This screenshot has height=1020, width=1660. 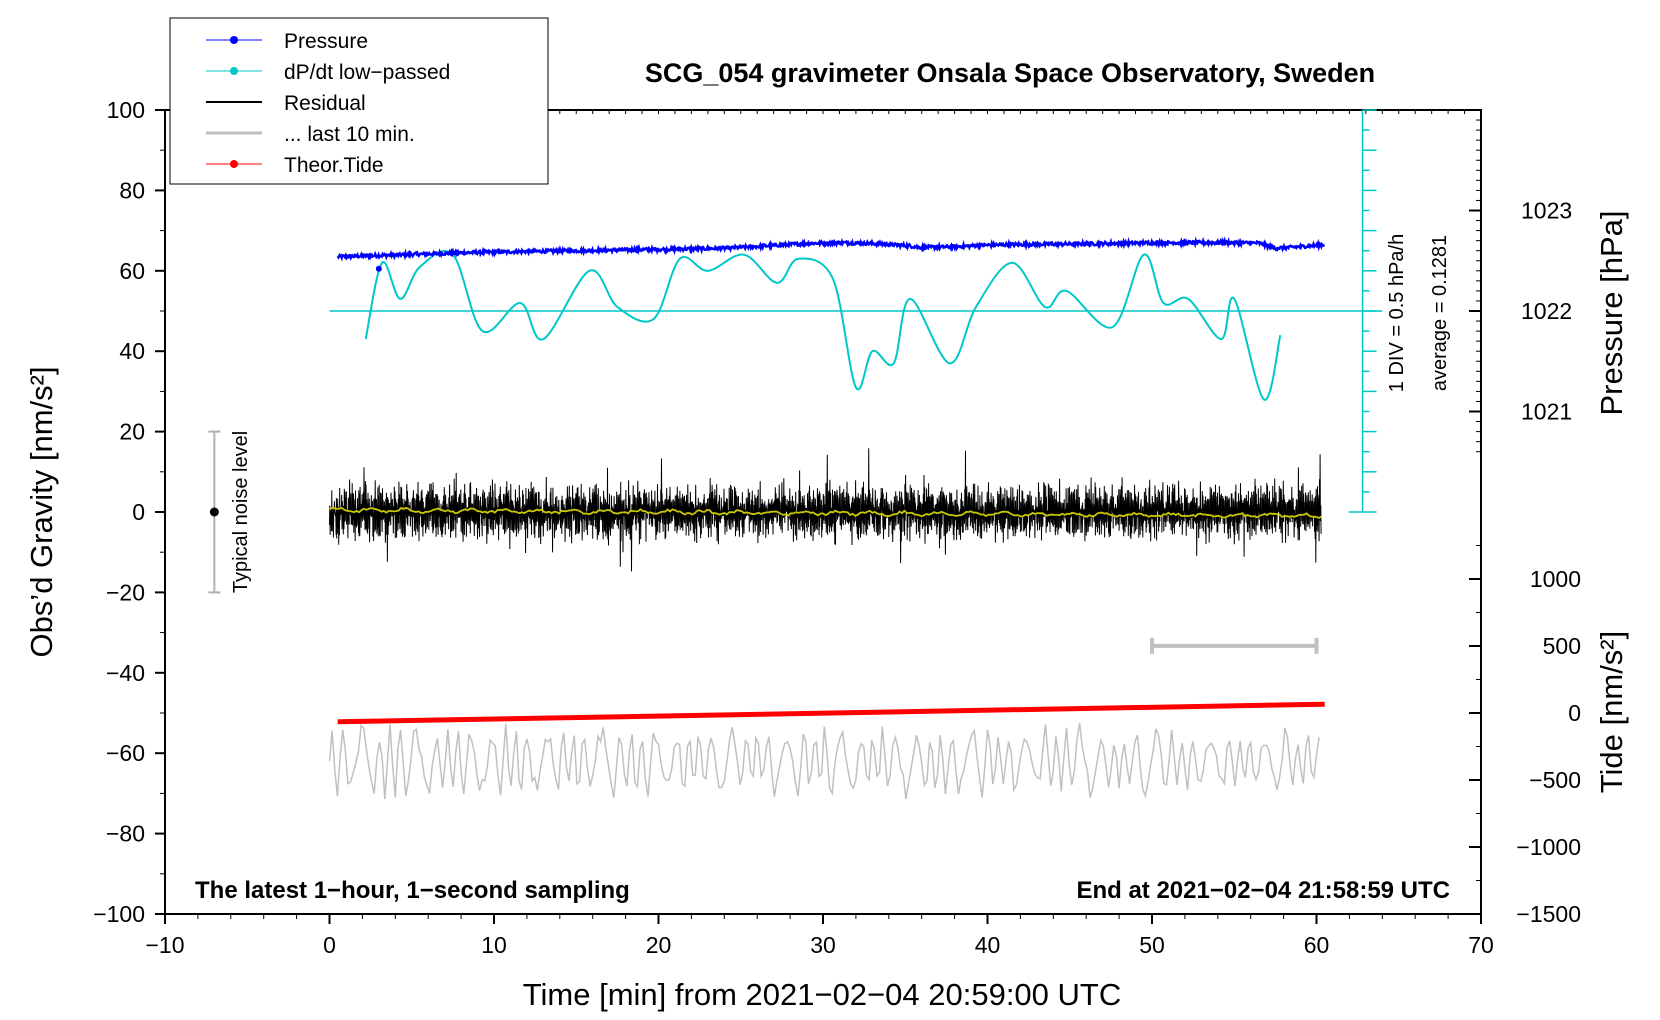 I want to click on tide-tick-label: 1000, so click(x=1555, y=579).